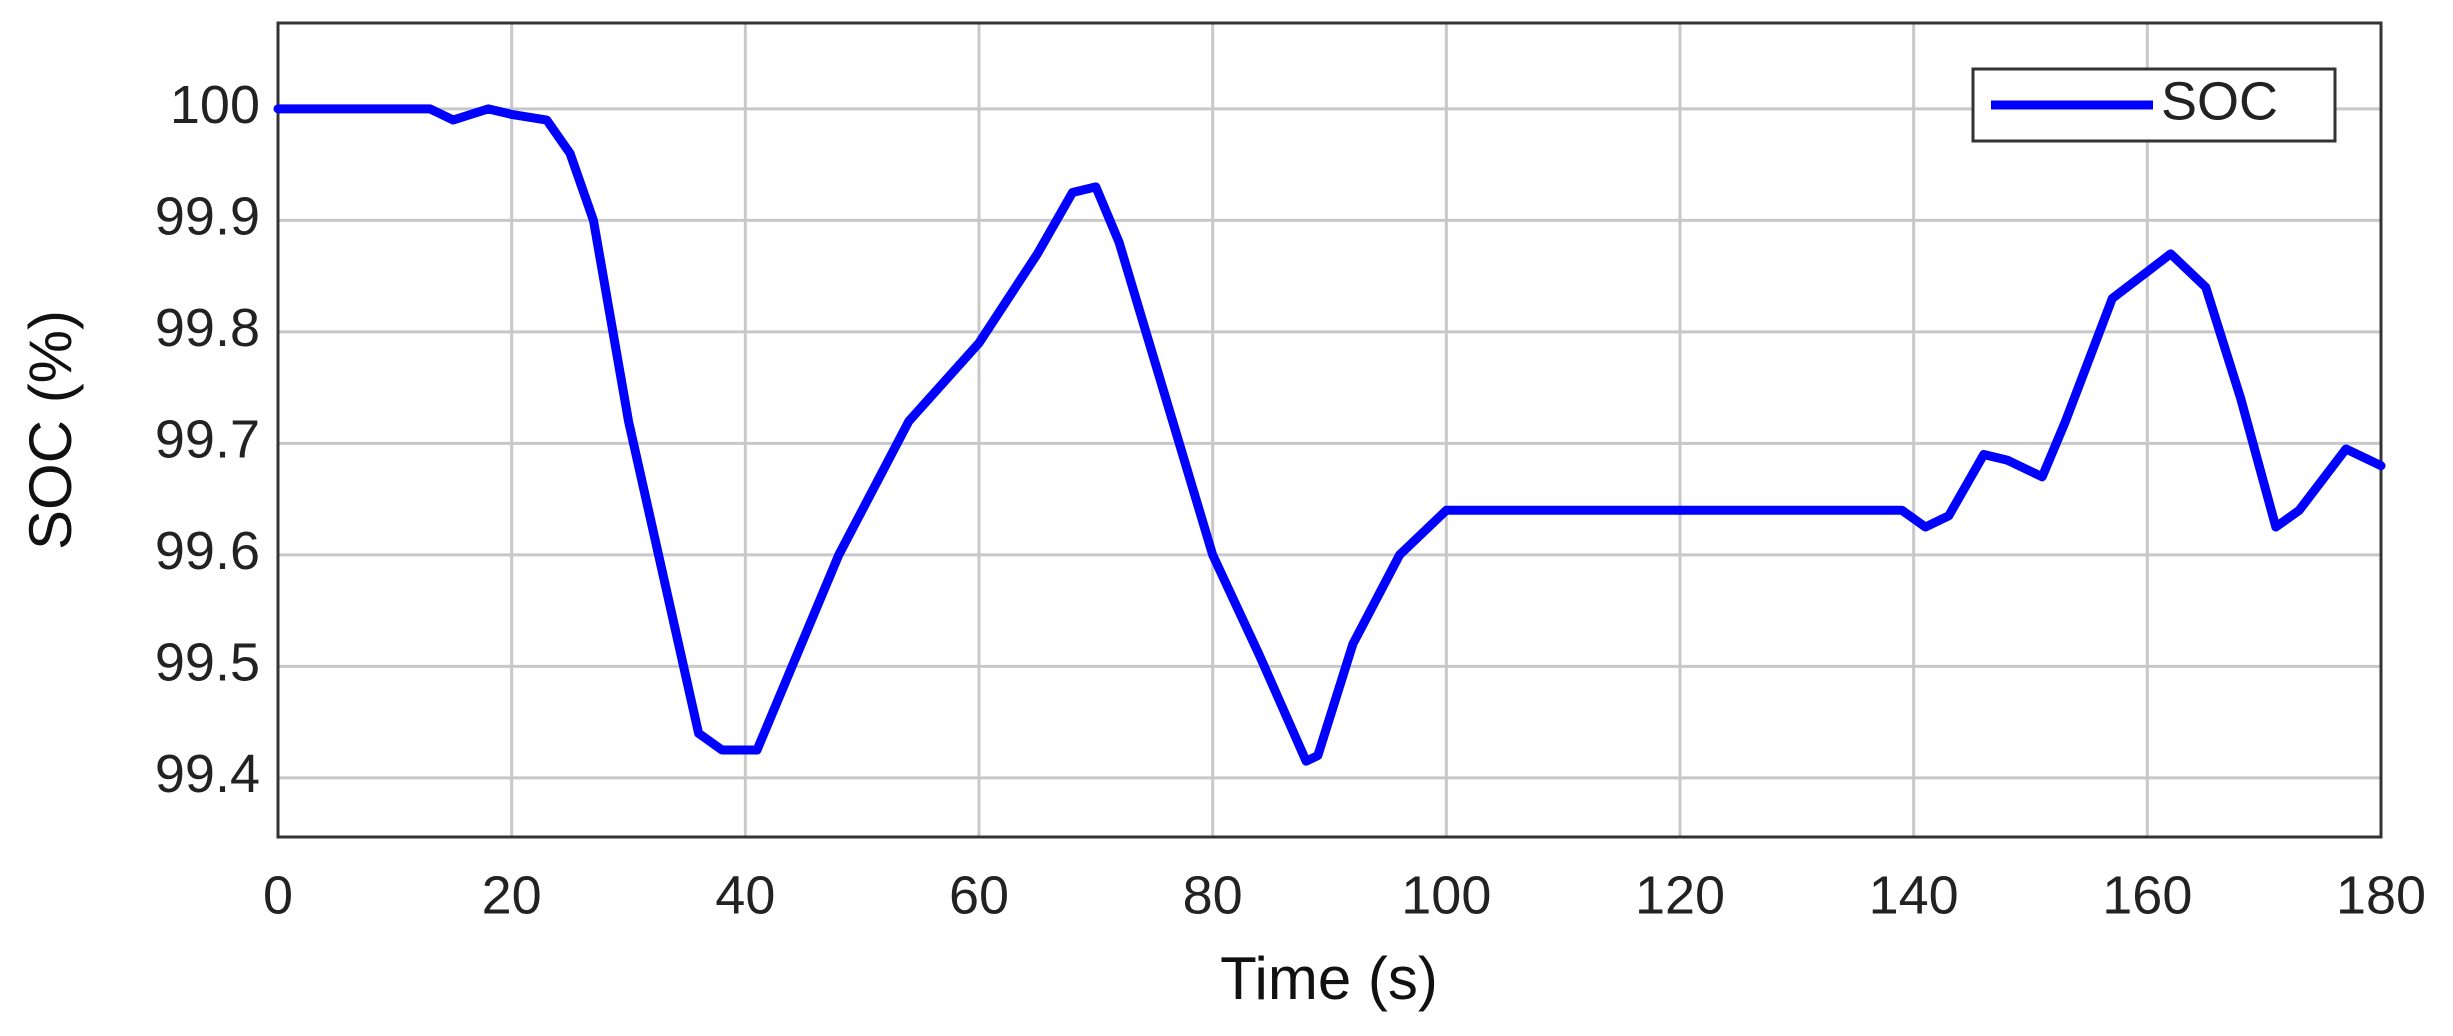 The image size is (2453, 1036). I want to click on y-tick-label: 99.4, so click(207, 774).